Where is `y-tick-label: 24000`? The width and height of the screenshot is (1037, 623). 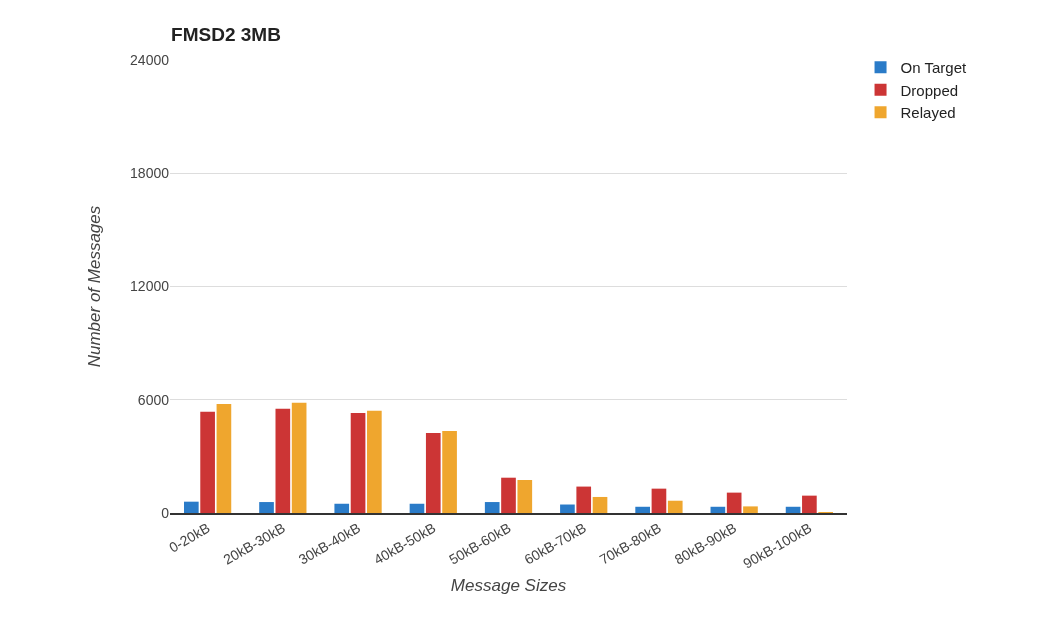
y-tick-label: 24000 is located at coordinates (150, 59).